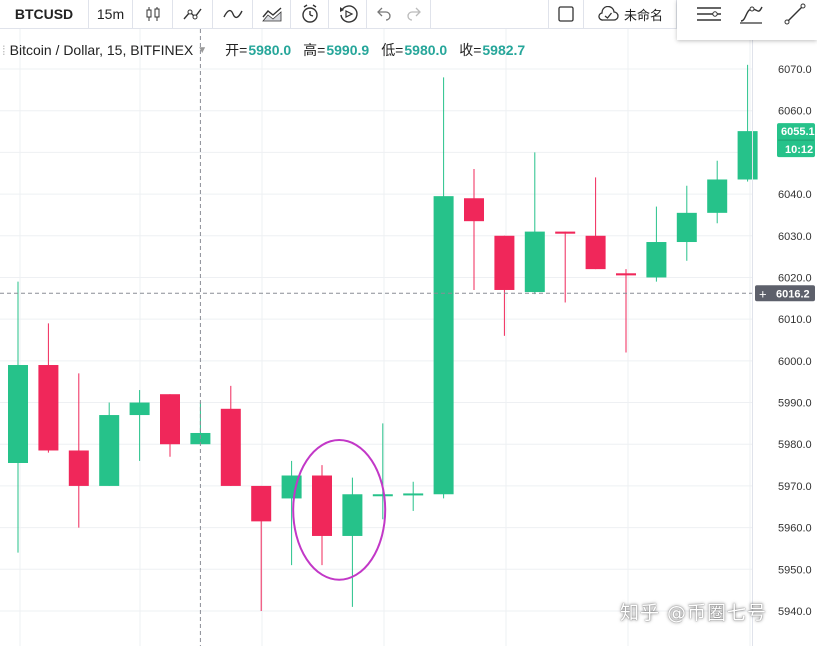  I want to click on annotation-ellipse, so click(339, 510).